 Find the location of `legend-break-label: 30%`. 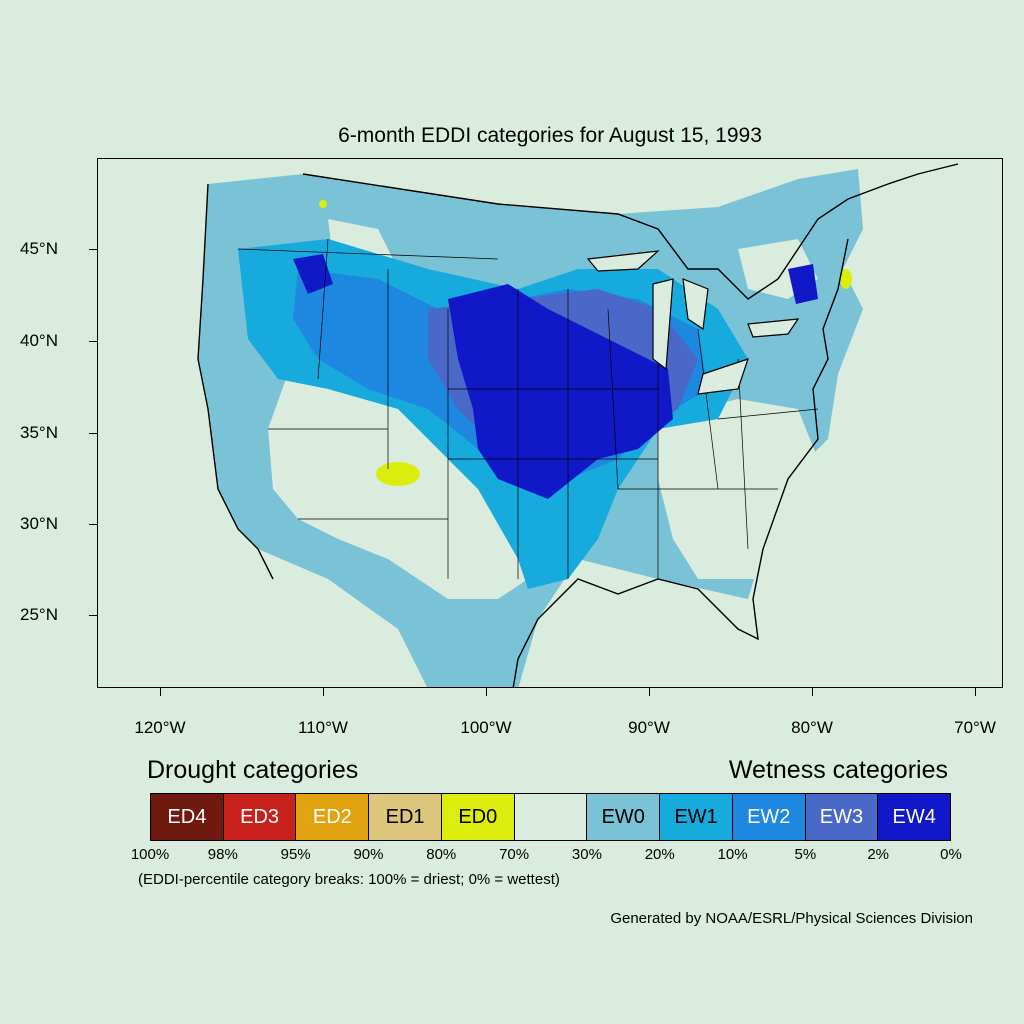

legend-break-label: 30% is located at coordinates (586, 854).